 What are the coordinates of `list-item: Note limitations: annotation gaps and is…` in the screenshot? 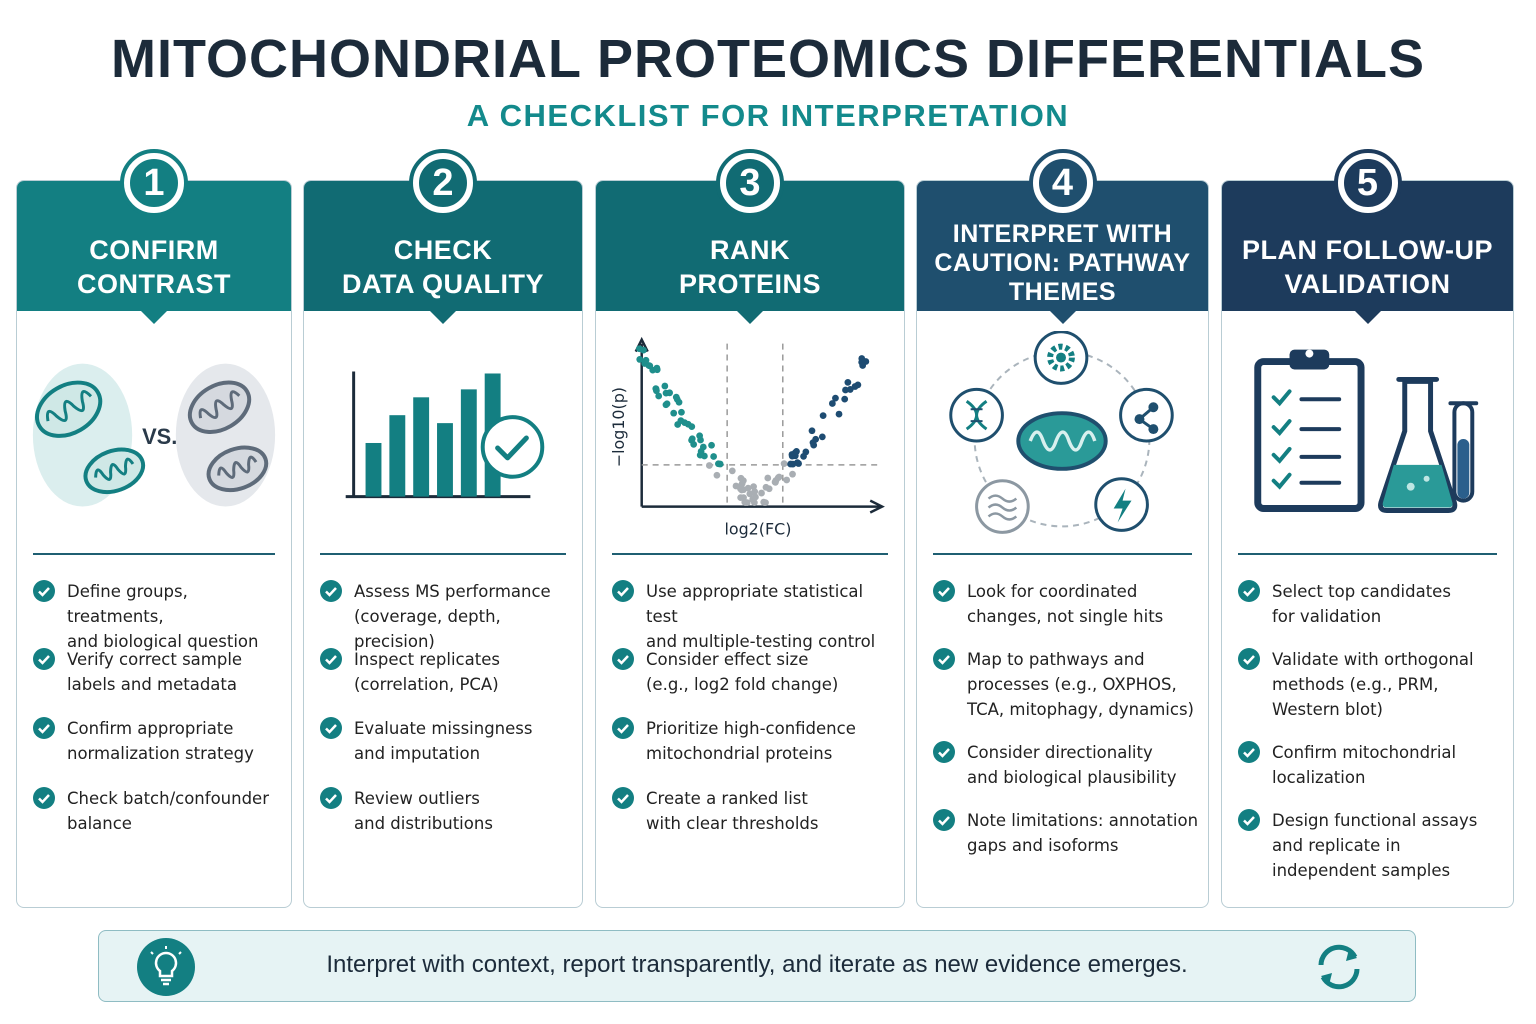 It's located at (1066, 833).